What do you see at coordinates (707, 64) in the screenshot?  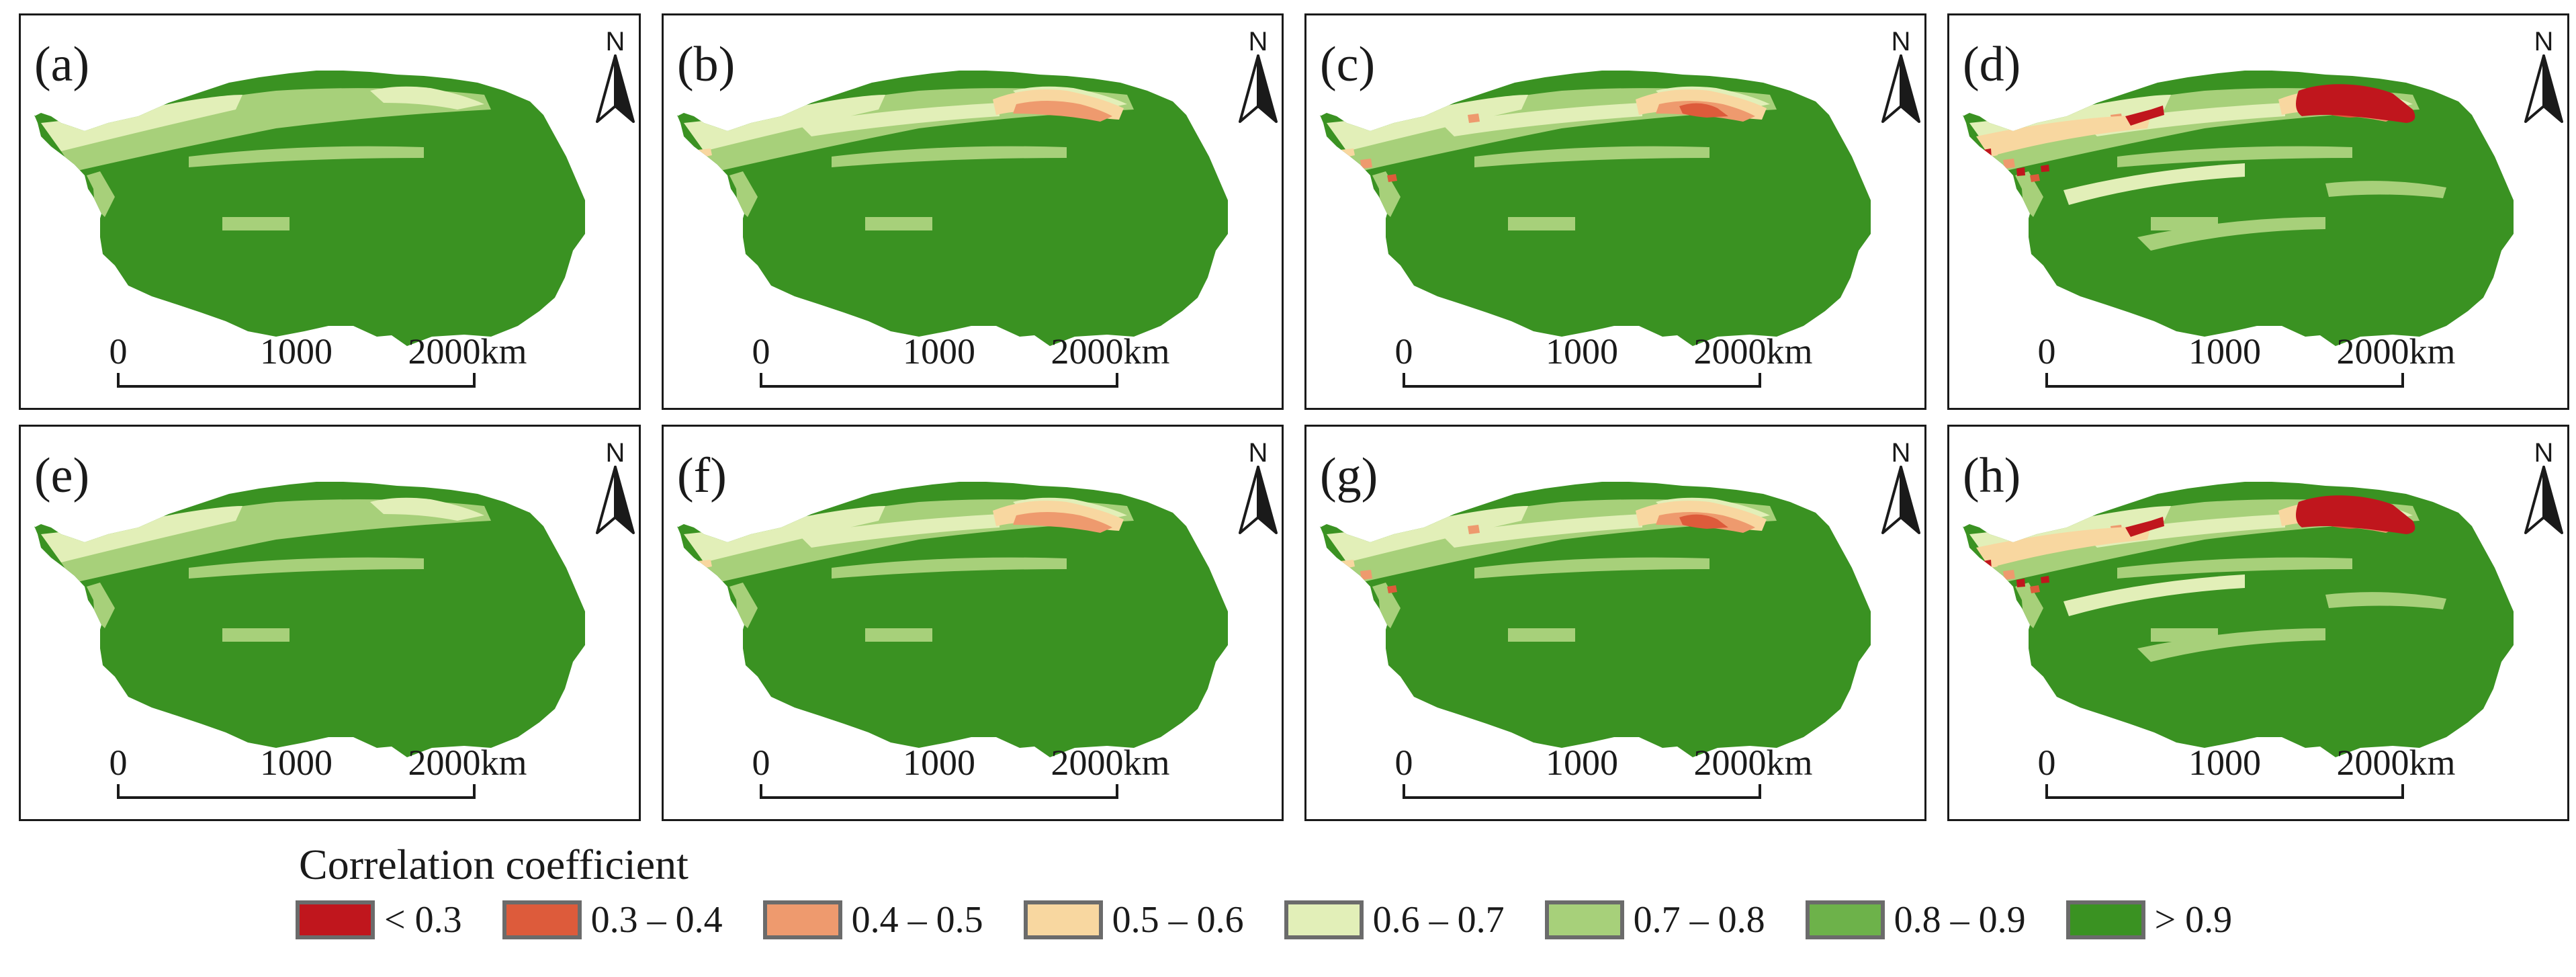 I see `panel-label: (b)` at bounding box center [707, 64].